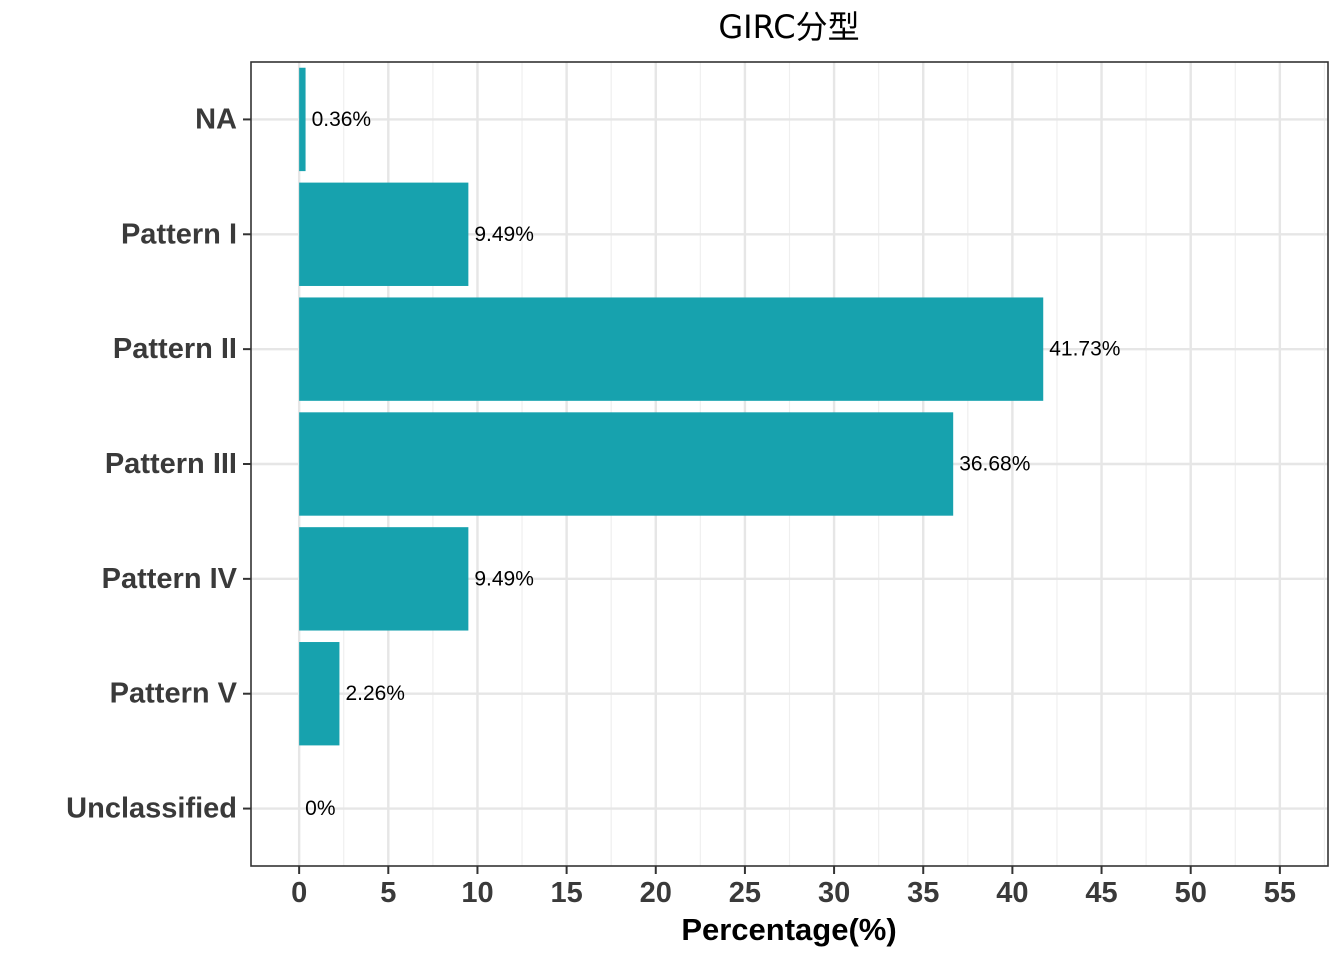 Image resolution: width=1344 pixels, height=960 pixels. What do you see at coordinates (566, 893) in the screenshot?
I see `x-tick-label: 15` at bounding box center [566, 893].